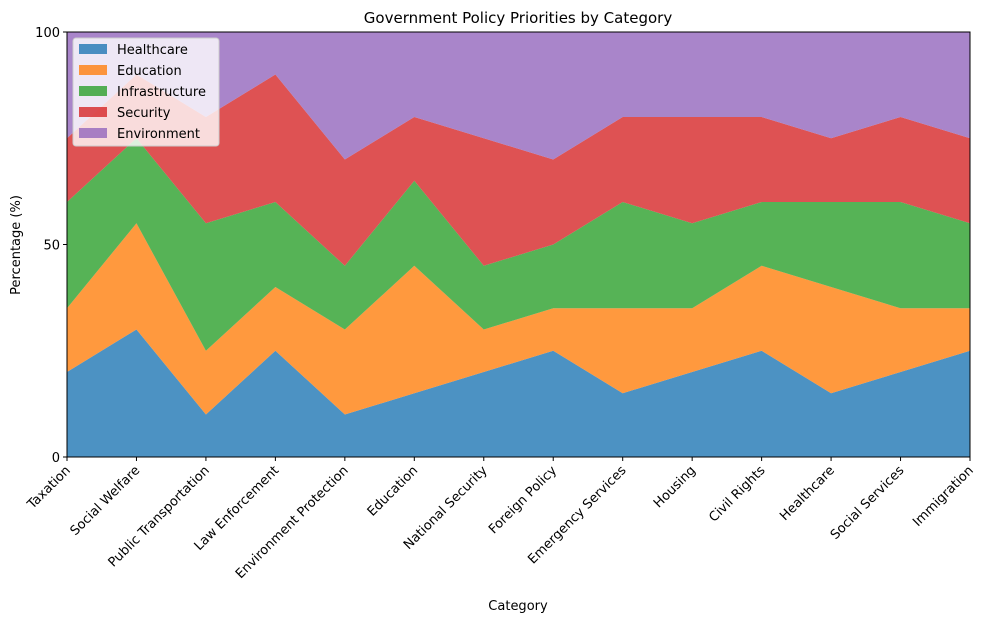  I want to click on legend-swatch-education, so click(93, 70).